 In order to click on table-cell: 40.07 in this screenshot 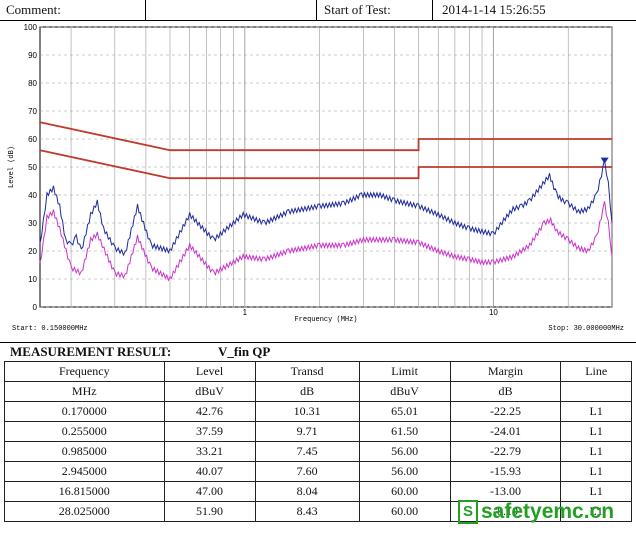, I will do `click(209, 471)`.